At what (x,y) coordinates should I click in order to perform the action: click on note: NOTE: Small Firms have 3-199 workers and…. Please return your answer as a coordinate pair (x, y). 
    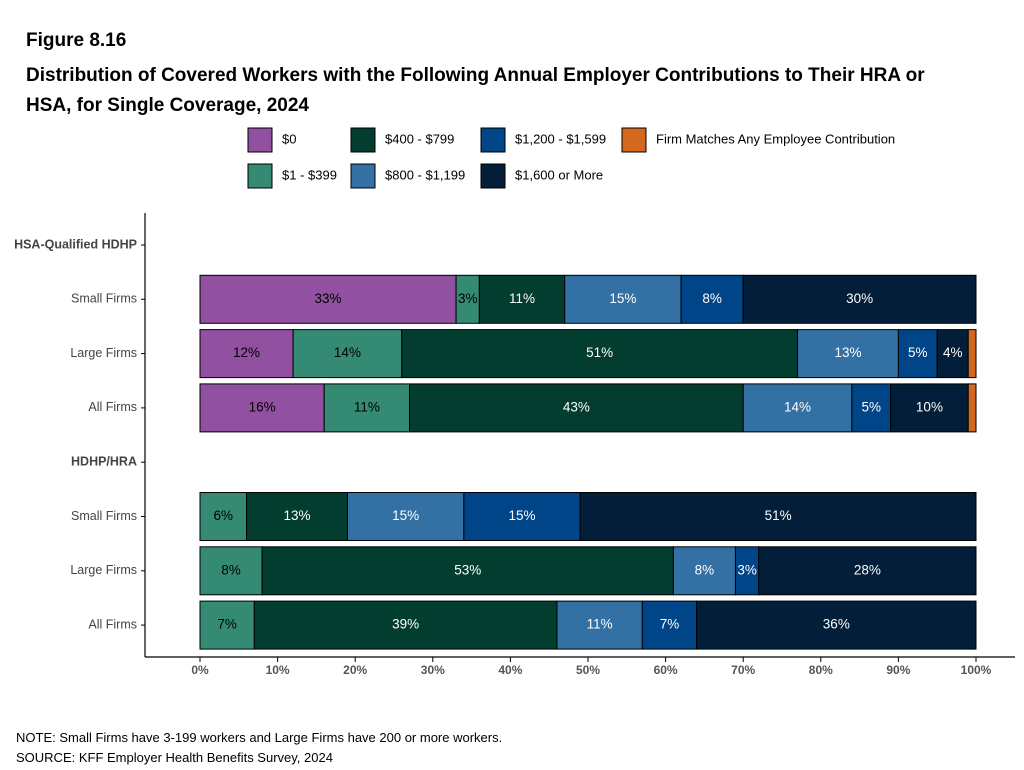
    Looking at the image, I should click on (259, 737).